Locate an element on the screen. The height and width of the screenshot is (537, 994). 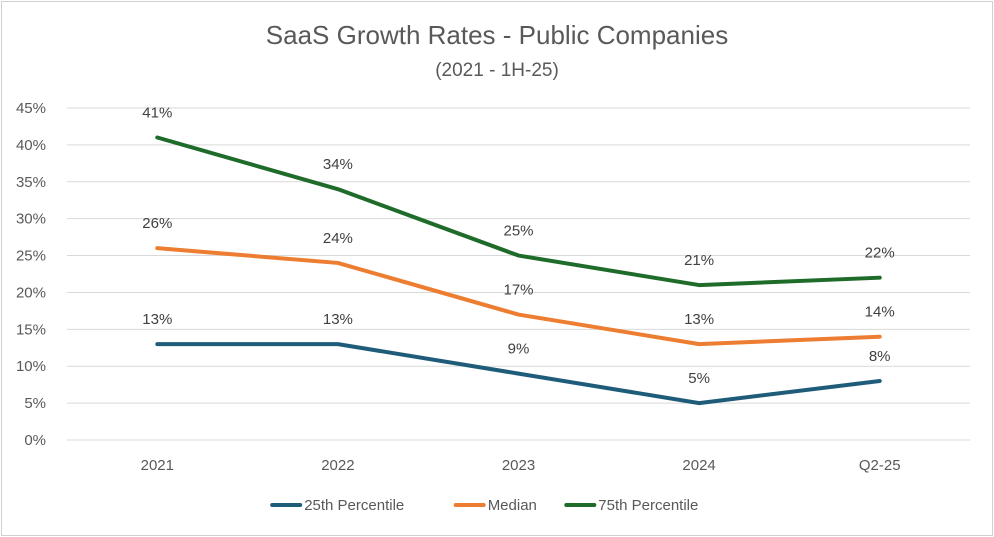
legend-item-25th-percentile: 25th Percentile is located at coordinates (337, 505).